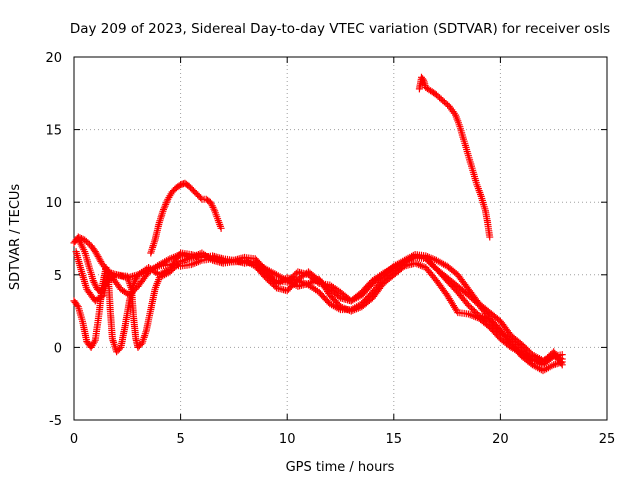 Image resolution: width=640 pixels, height=480 pixels. What do you see at coordinates (287, 439) in the screenshot?
I see `x-tick-label: 10` at bounding box center [287, 439].